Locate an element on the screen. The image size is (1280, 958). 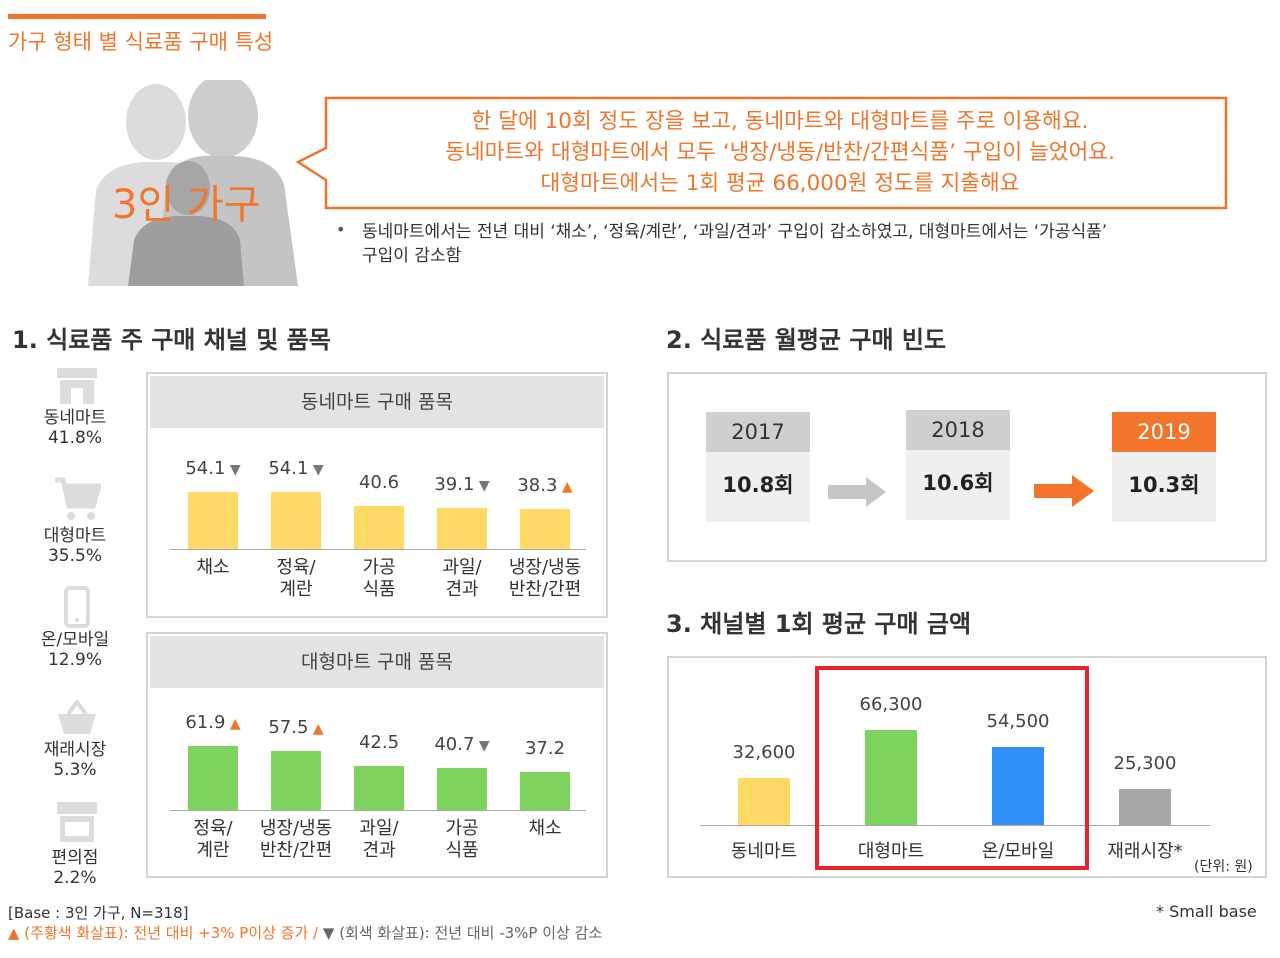
data-label-text: 40.6 is located at coordinates (379, 483).